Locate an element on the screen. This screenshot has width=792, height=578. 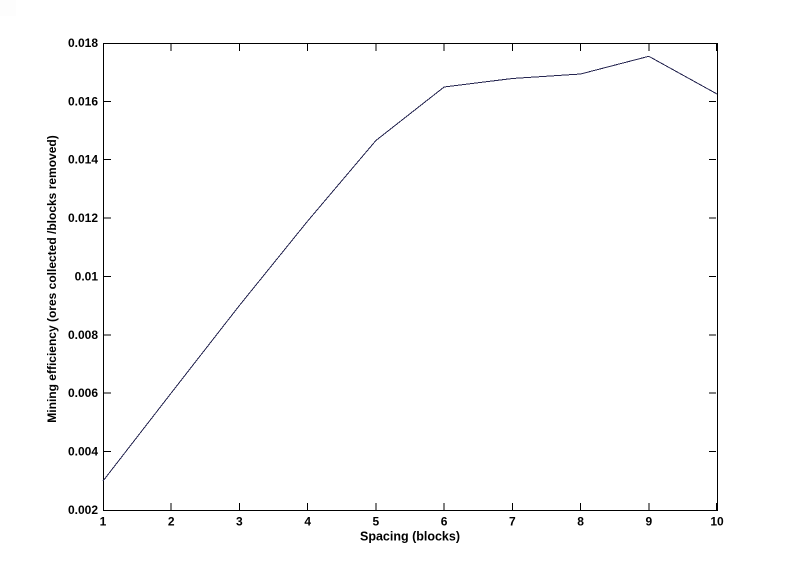
svg-text: 4 is located at coordinates (307, 522).